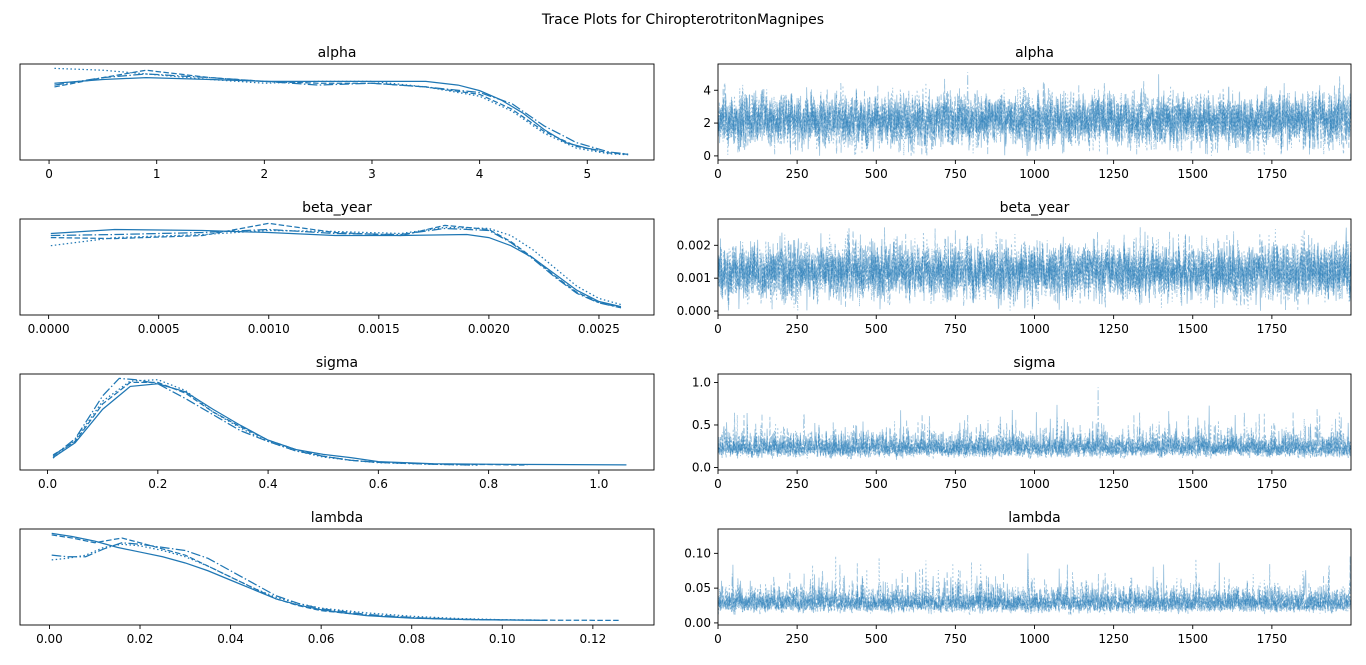 This screenshot has height=665, width=1366. I want to click on trace-sigma-xtick-label: 1500, so click(1192, 484).